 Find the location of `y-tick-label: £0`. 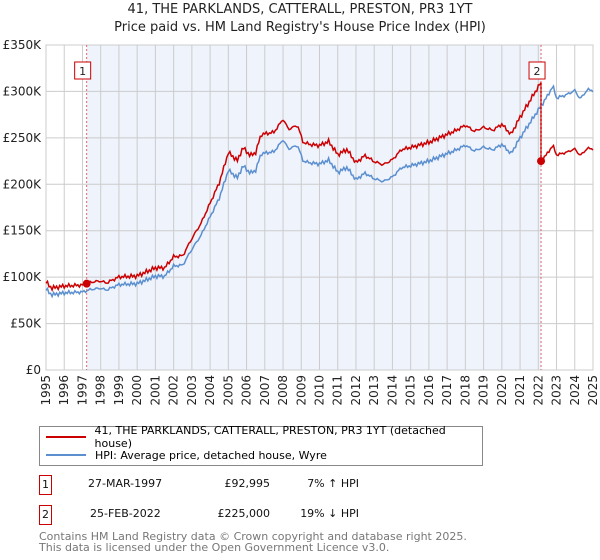

y-tick-label: £0 is located at coordinates (33, 370).